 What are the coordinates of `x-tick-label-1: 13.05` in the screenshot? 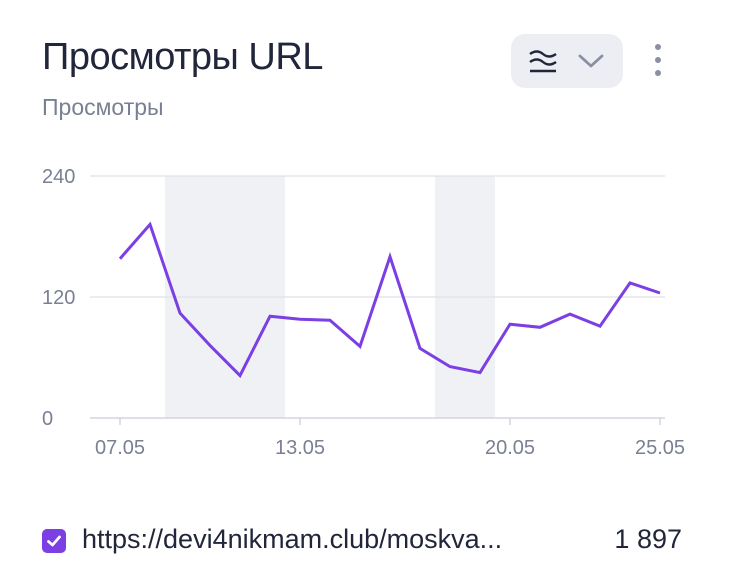 It's located at (300, 448).